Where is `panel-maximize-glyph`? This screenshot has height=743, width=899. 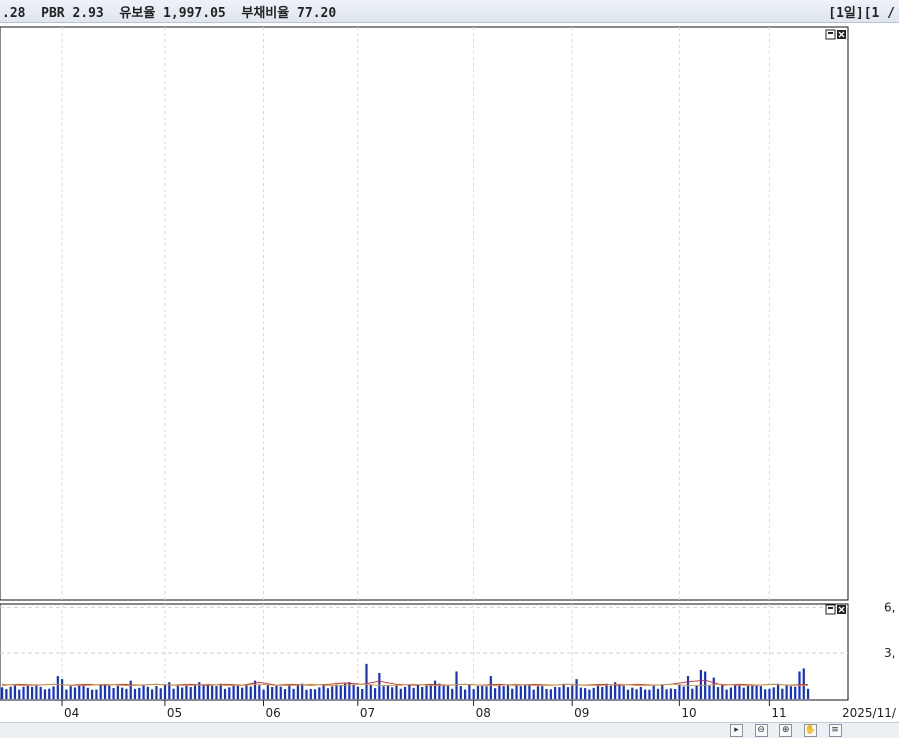
panel-maximize-glyph is located at coordinates (830, 33).